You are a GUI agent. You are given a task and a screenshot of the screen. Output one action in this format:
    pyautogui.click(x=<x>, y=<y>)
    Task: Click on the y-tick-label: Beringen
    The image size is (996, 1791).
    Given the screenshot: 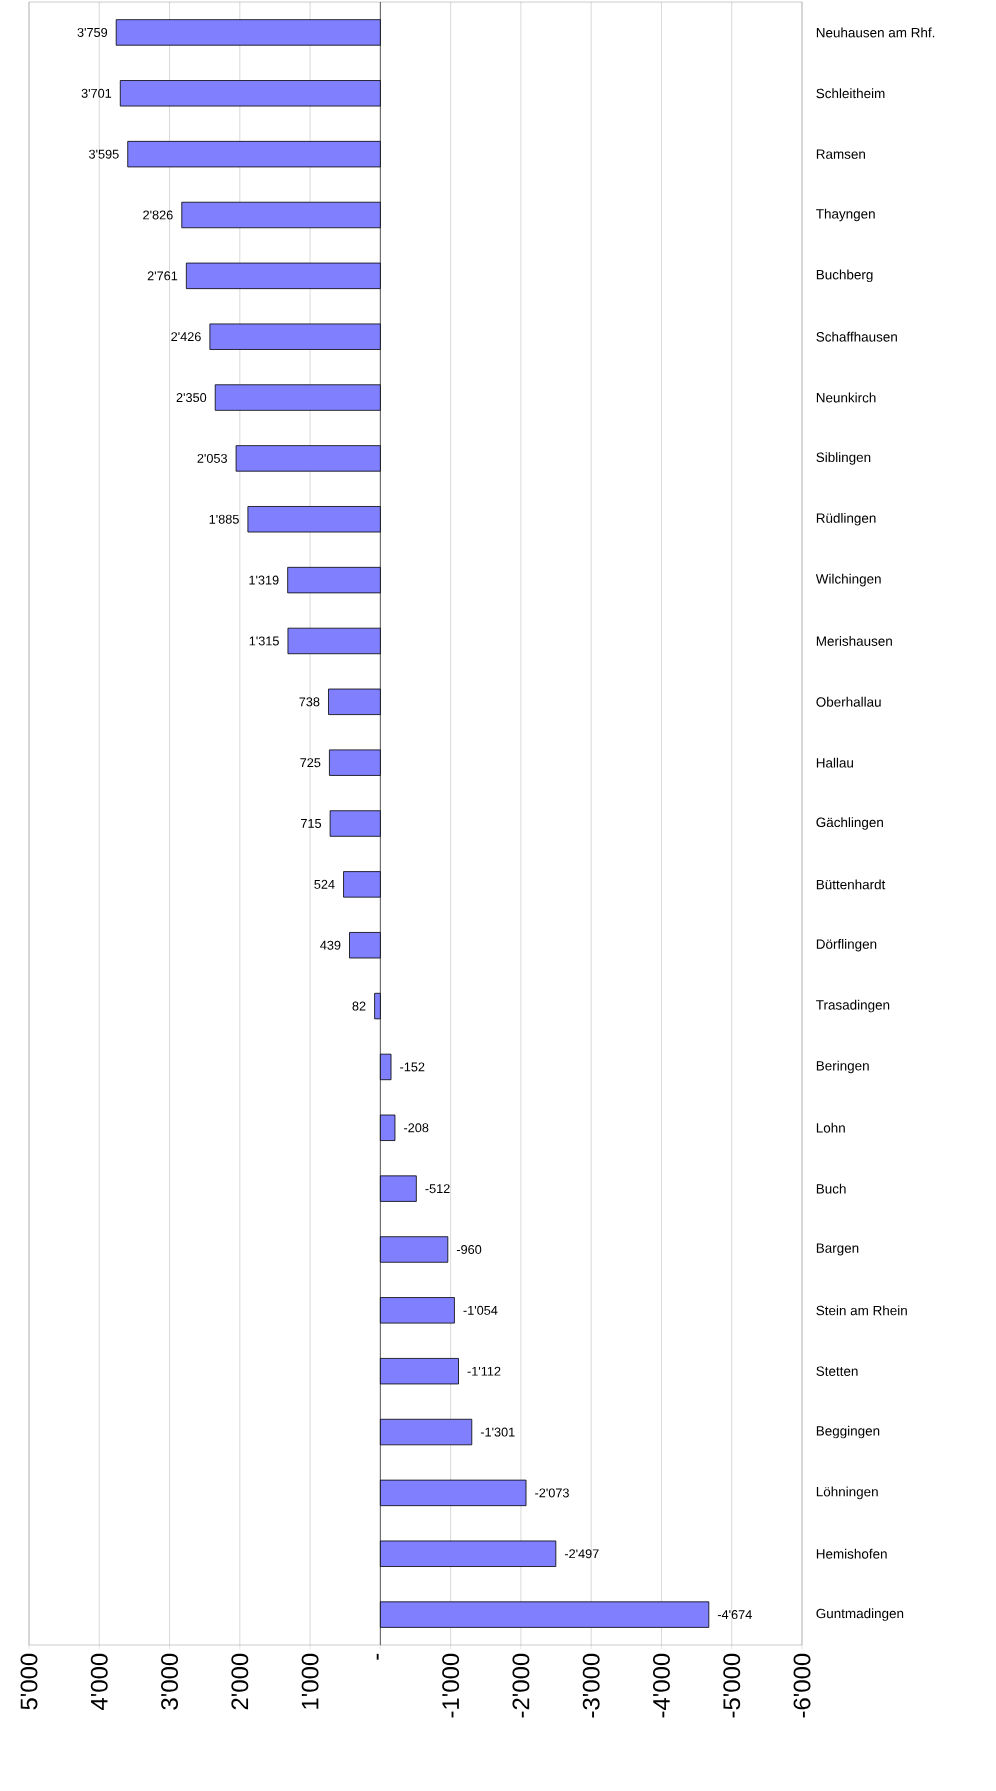 What is the action you would take?
    pyautogui.click(x=842, y=1067)
    